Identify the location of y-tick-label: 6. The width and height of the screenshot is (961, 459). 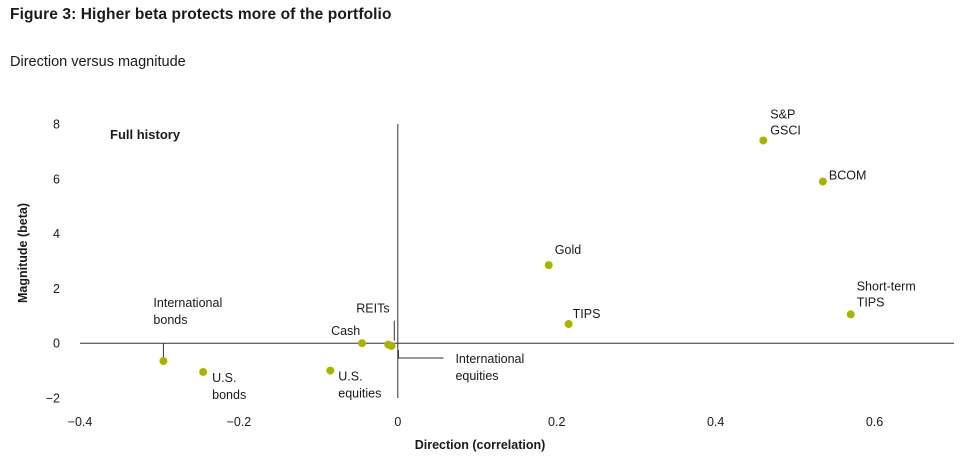
(56, 179).